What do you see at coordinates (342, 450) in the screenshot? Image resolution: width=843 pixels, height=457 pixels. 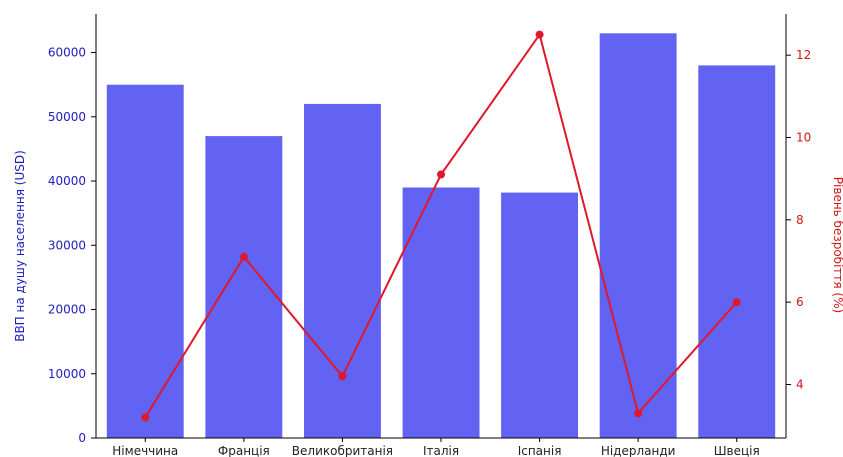 I see `category-label: Великобританія` at bounding box center [342, 450].